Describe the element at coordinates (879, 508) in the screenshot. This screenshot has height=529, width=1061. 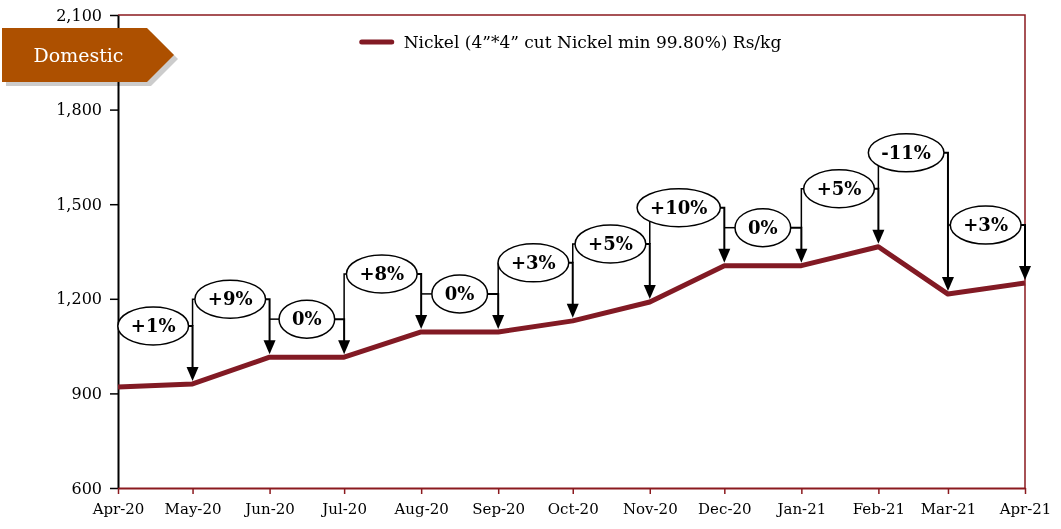
I see `x-tick-label: Feb-21` at that location.